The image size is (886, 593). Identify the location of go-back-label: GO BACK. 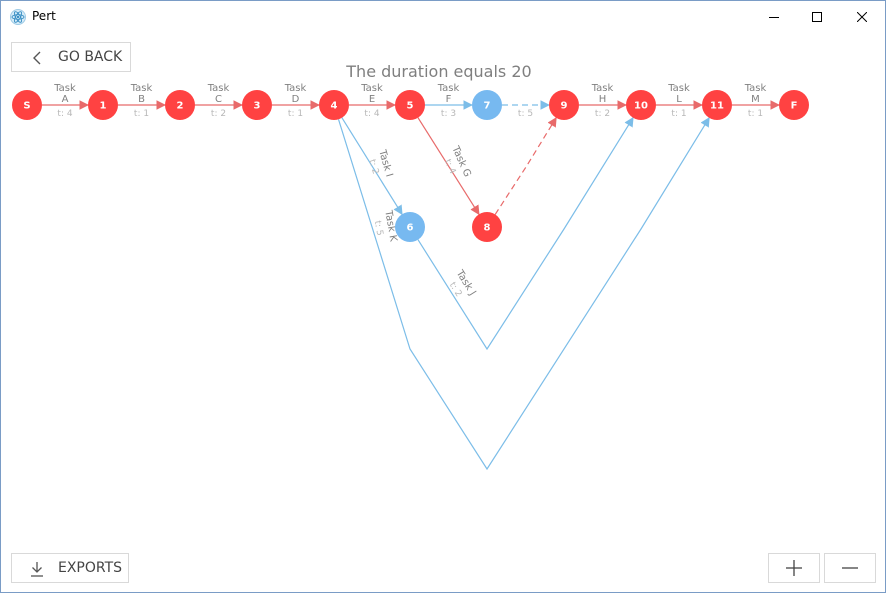
(90, 57).